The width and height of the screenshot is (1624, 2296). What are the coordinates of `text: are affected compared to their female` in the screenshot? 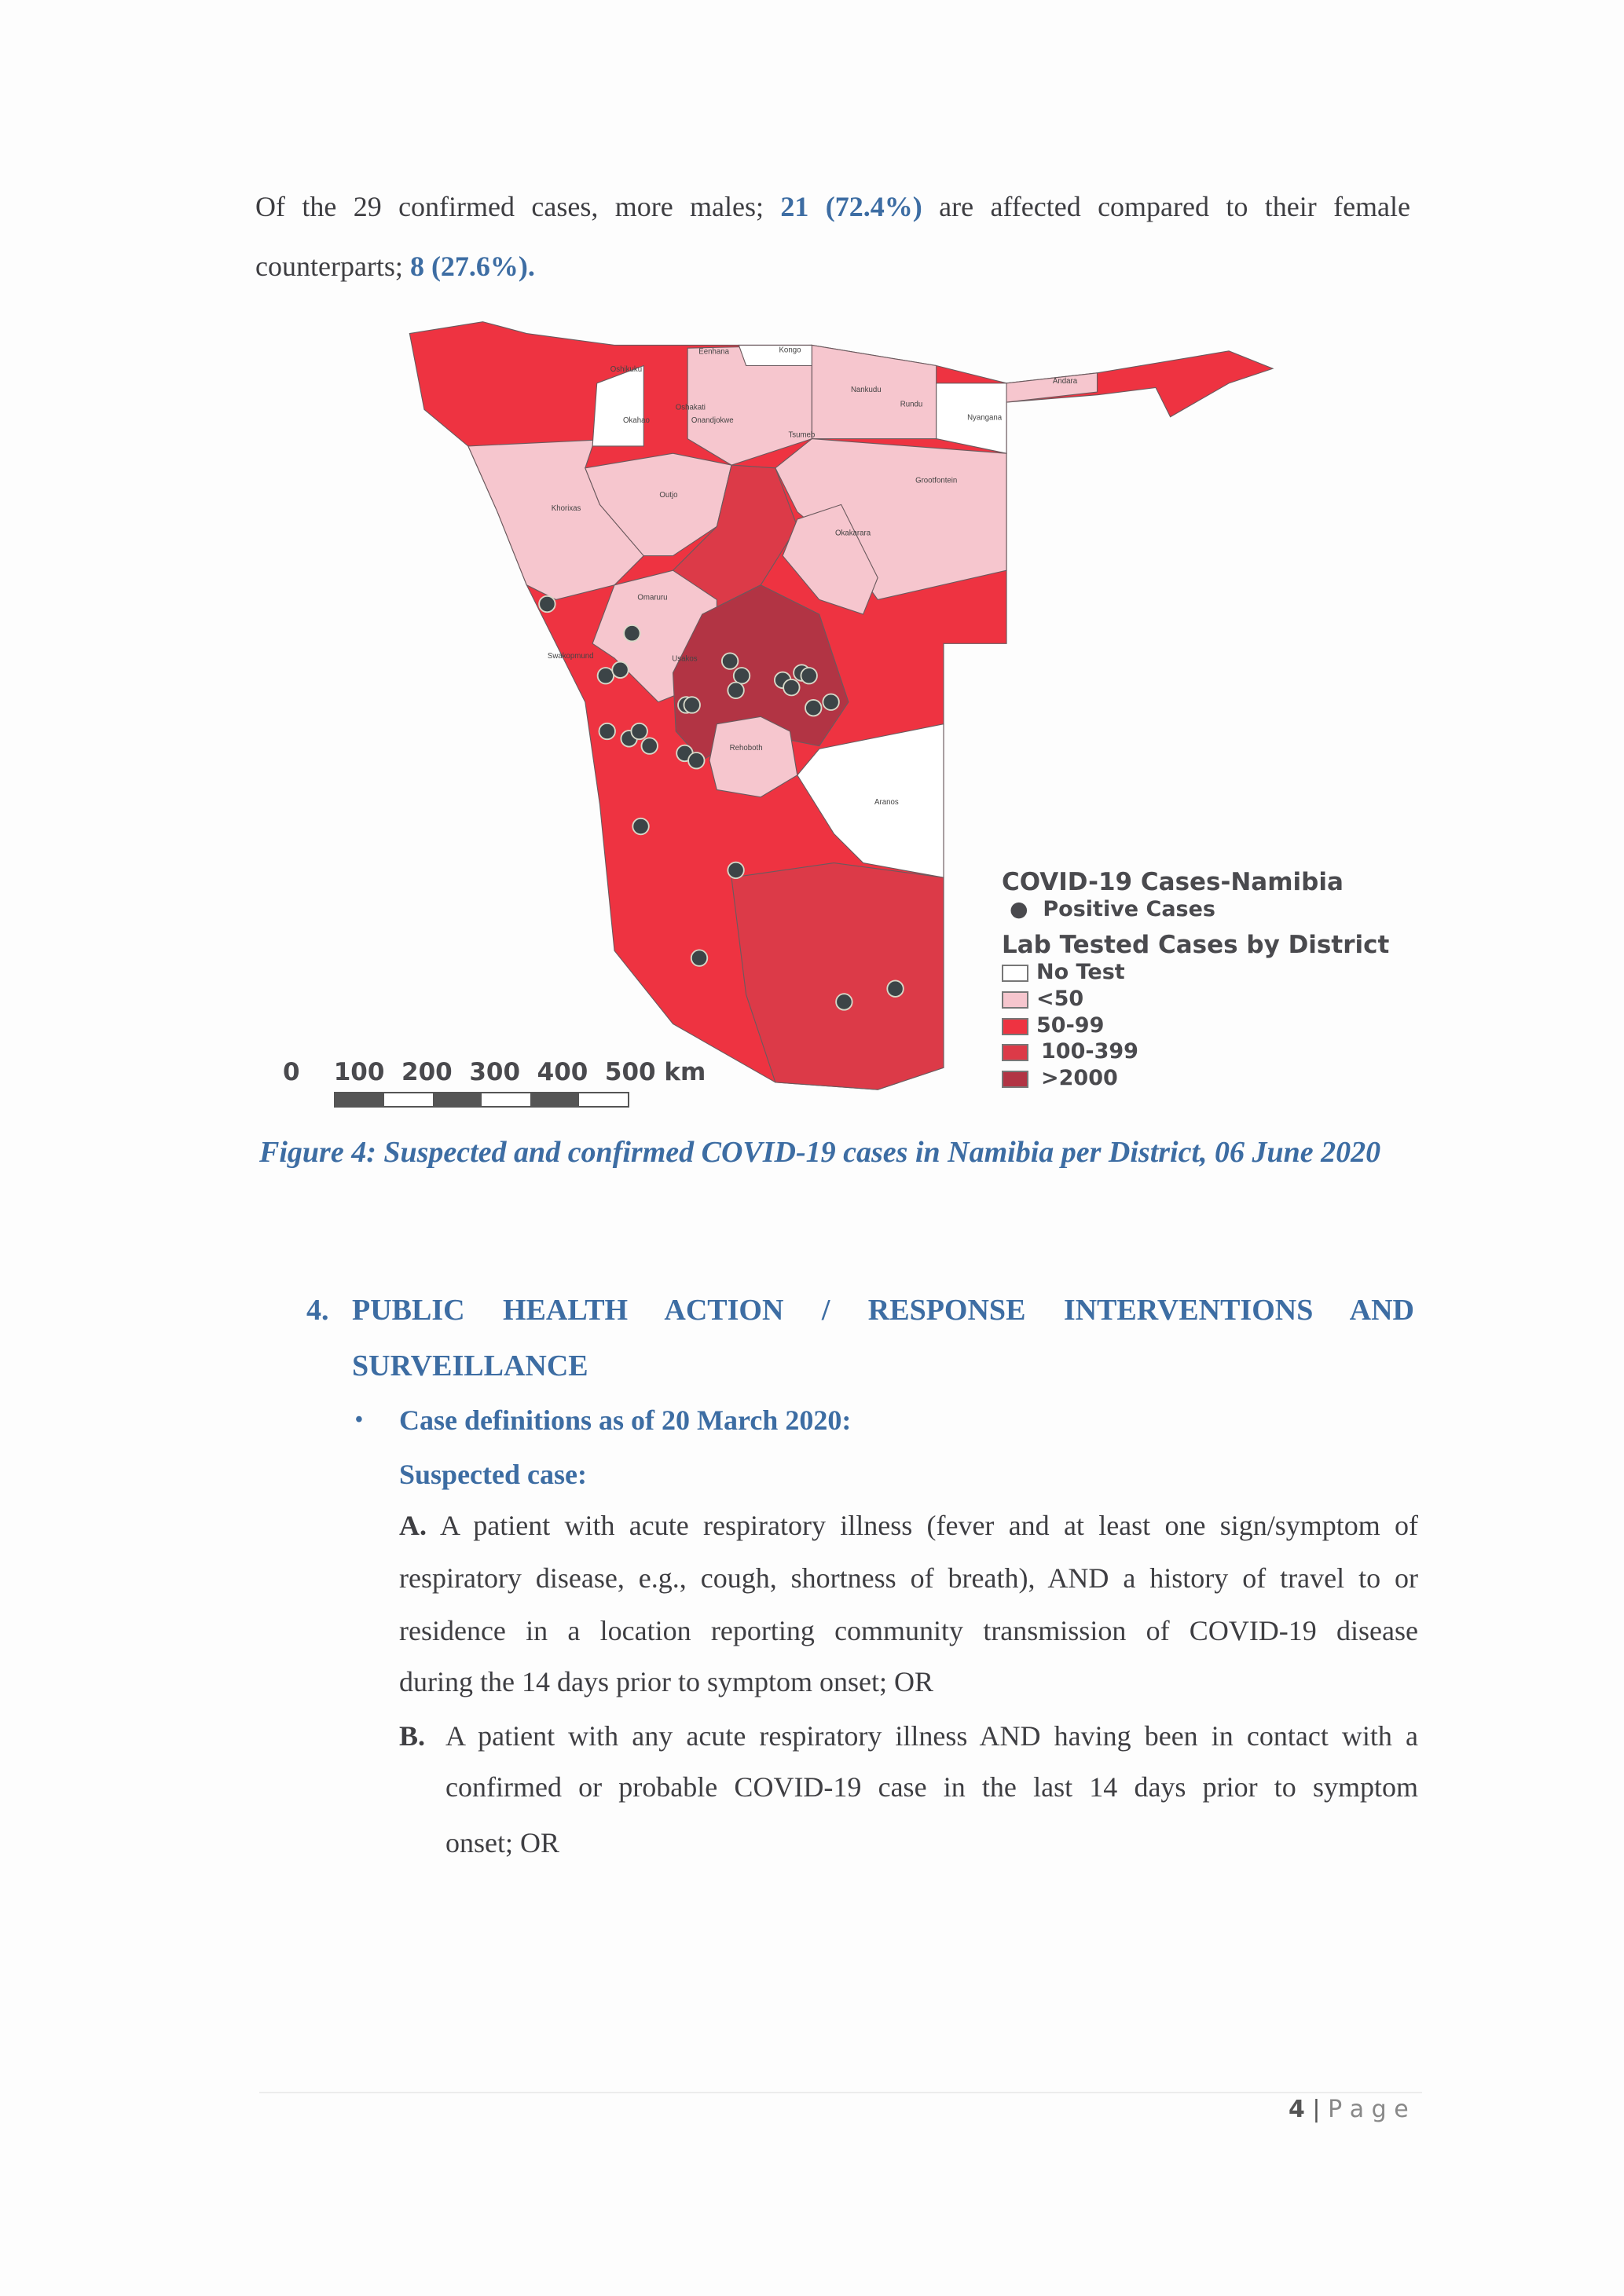 It's located at (1175, 206).